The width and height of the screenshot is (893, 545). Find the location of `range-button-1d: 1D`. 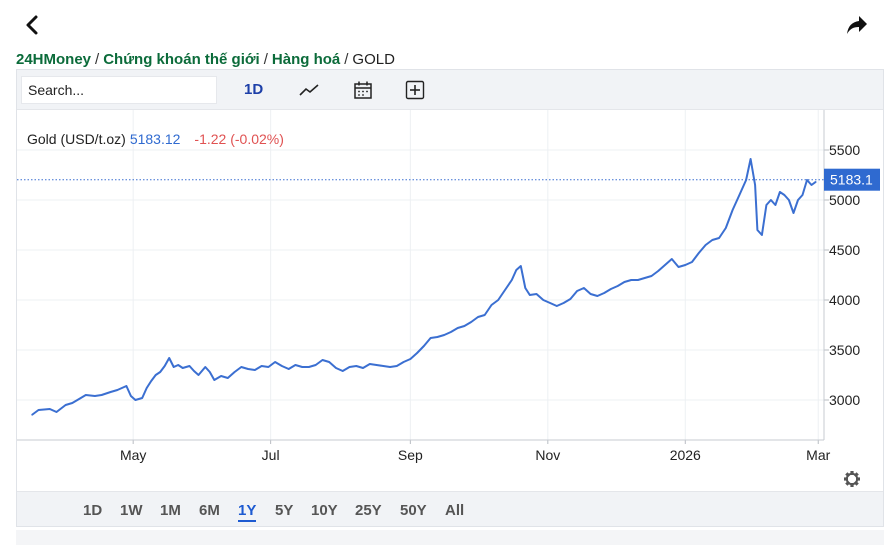

range-button-1d: 1D is located at coordinates (93, 510).